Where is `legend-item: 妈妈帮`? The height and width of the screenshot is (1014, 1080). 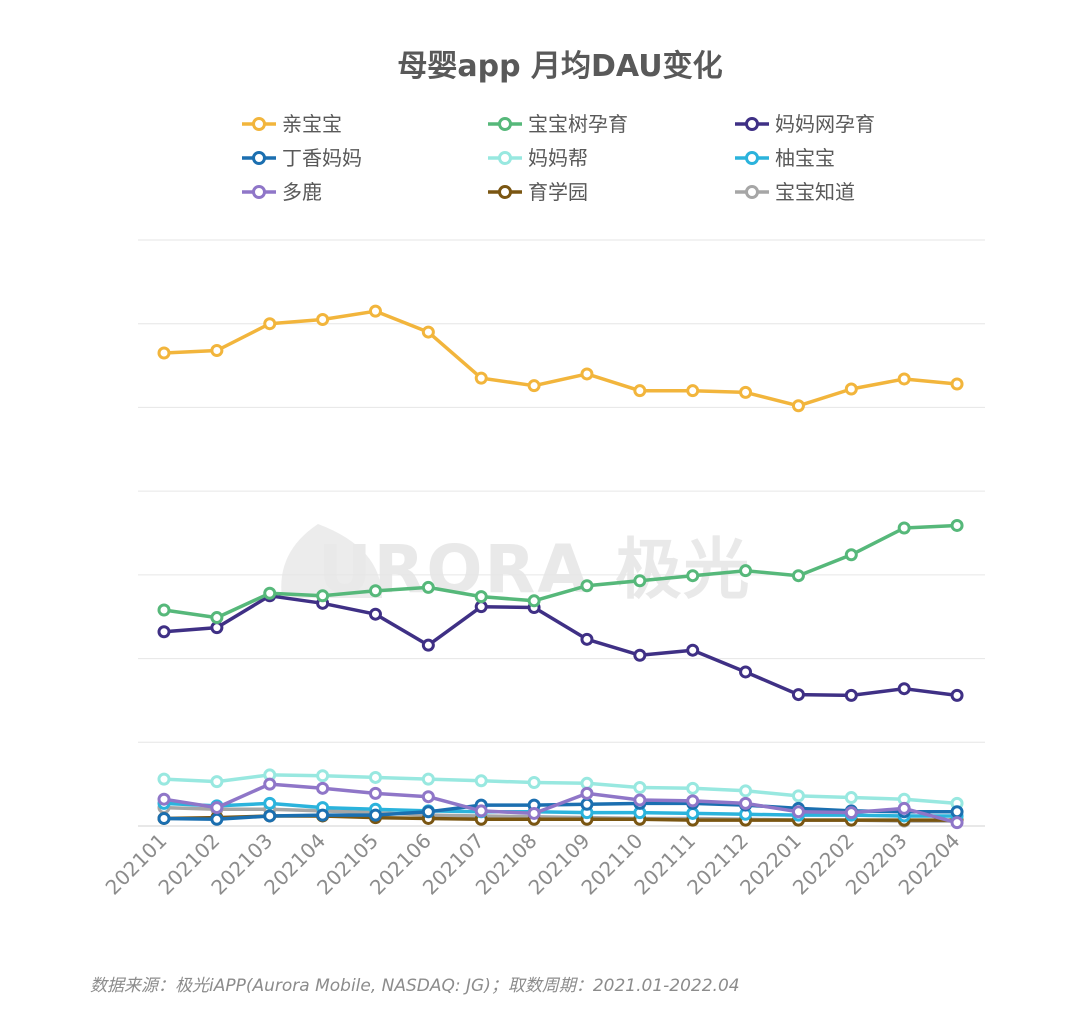
legend-item: 妈妈帮 is located at coordinates (538, 158).